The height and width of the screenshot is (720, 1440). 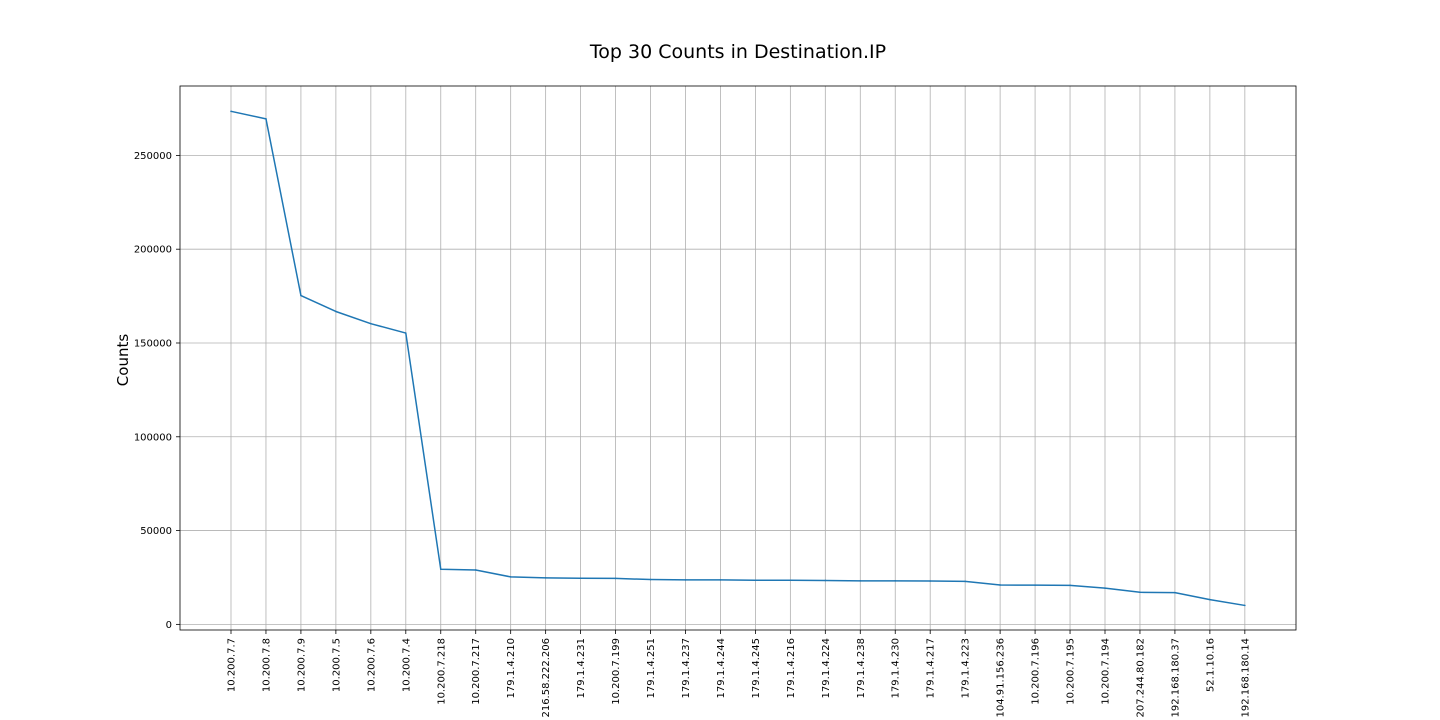 What do you see at coordinates (737, 52) in the screenshot?
I see `chart-title: Top 30 Counts in Destination.IP` at bounding box center [737, 52].